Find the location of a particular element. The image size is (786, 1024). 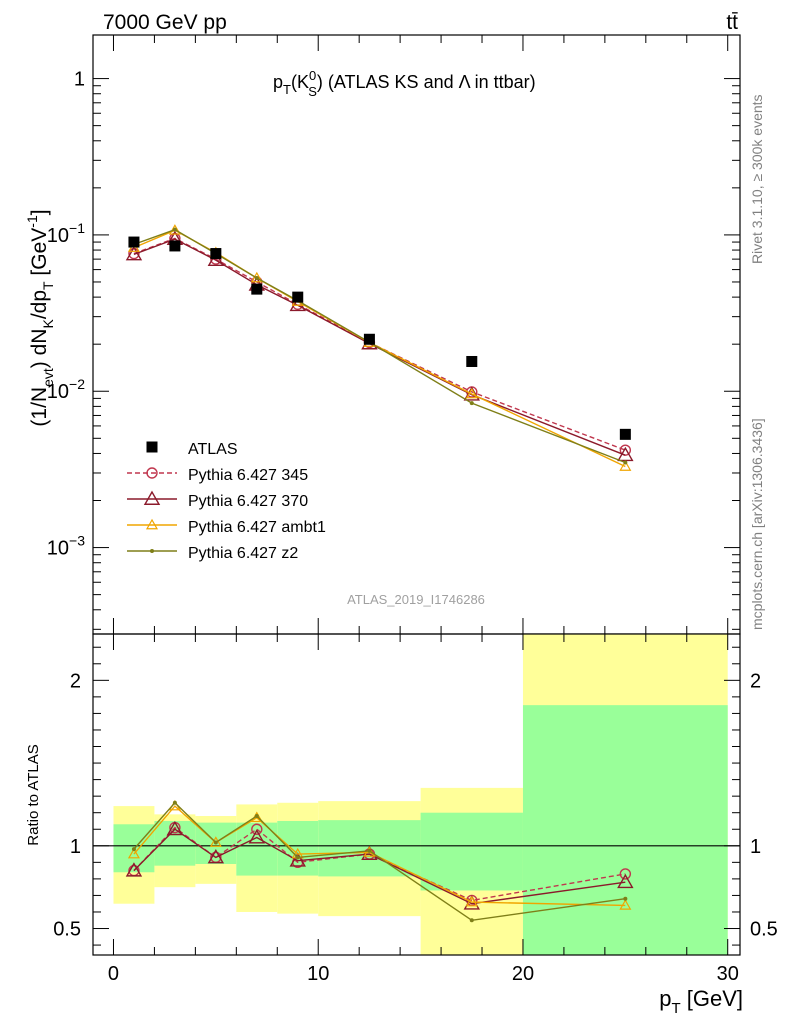

svg-text:pT(K0S) (ATLAS KS and Λ in ttb: pT(K0 S) (ATLAS KS and Λ in ttbar) is located at coordinates (404, 83).